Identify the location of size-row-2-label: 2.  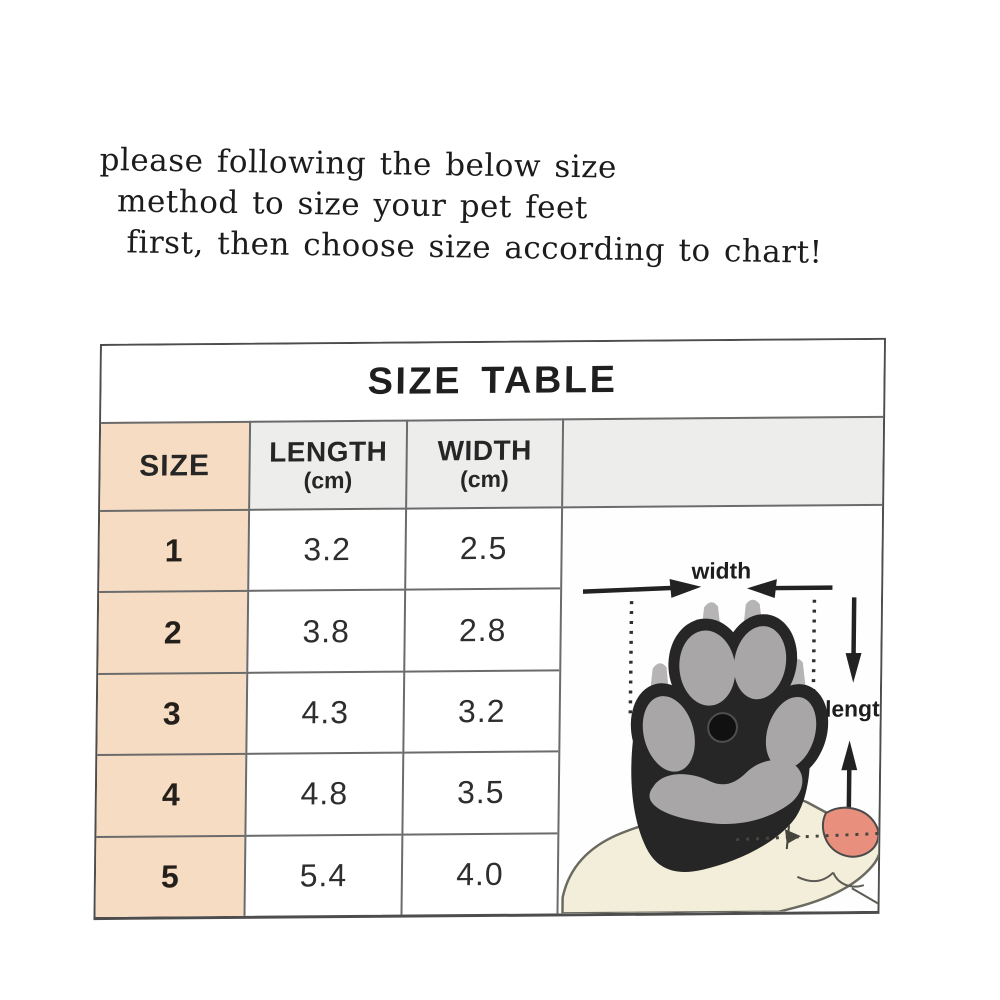
(173, 631).